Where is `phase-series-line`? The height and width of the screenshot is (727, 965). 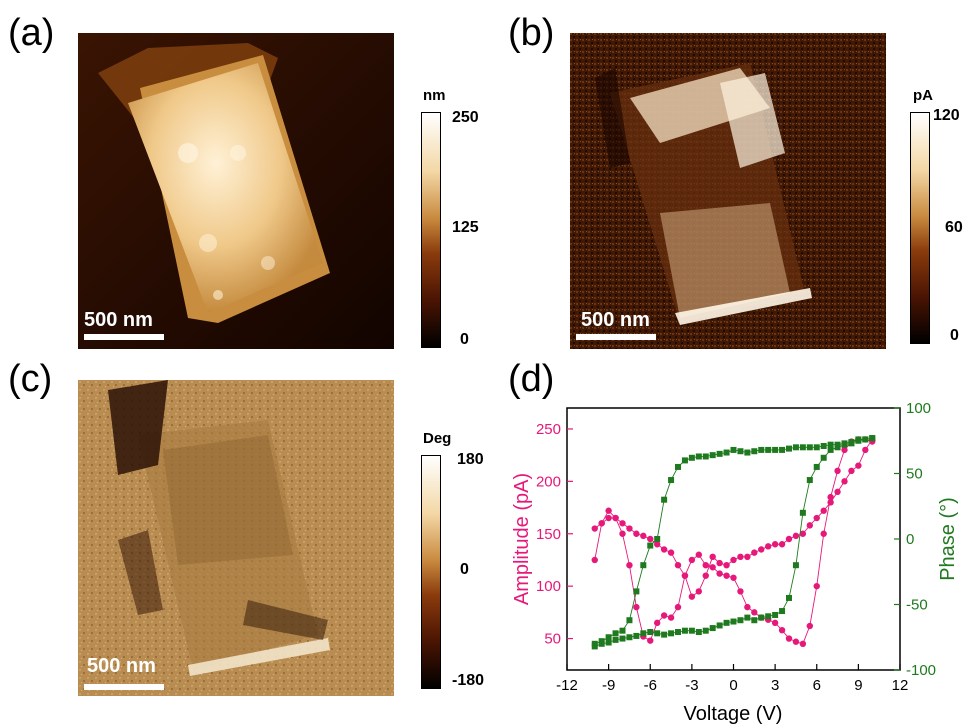
phase-series-line is located at coordinates (733, 542).